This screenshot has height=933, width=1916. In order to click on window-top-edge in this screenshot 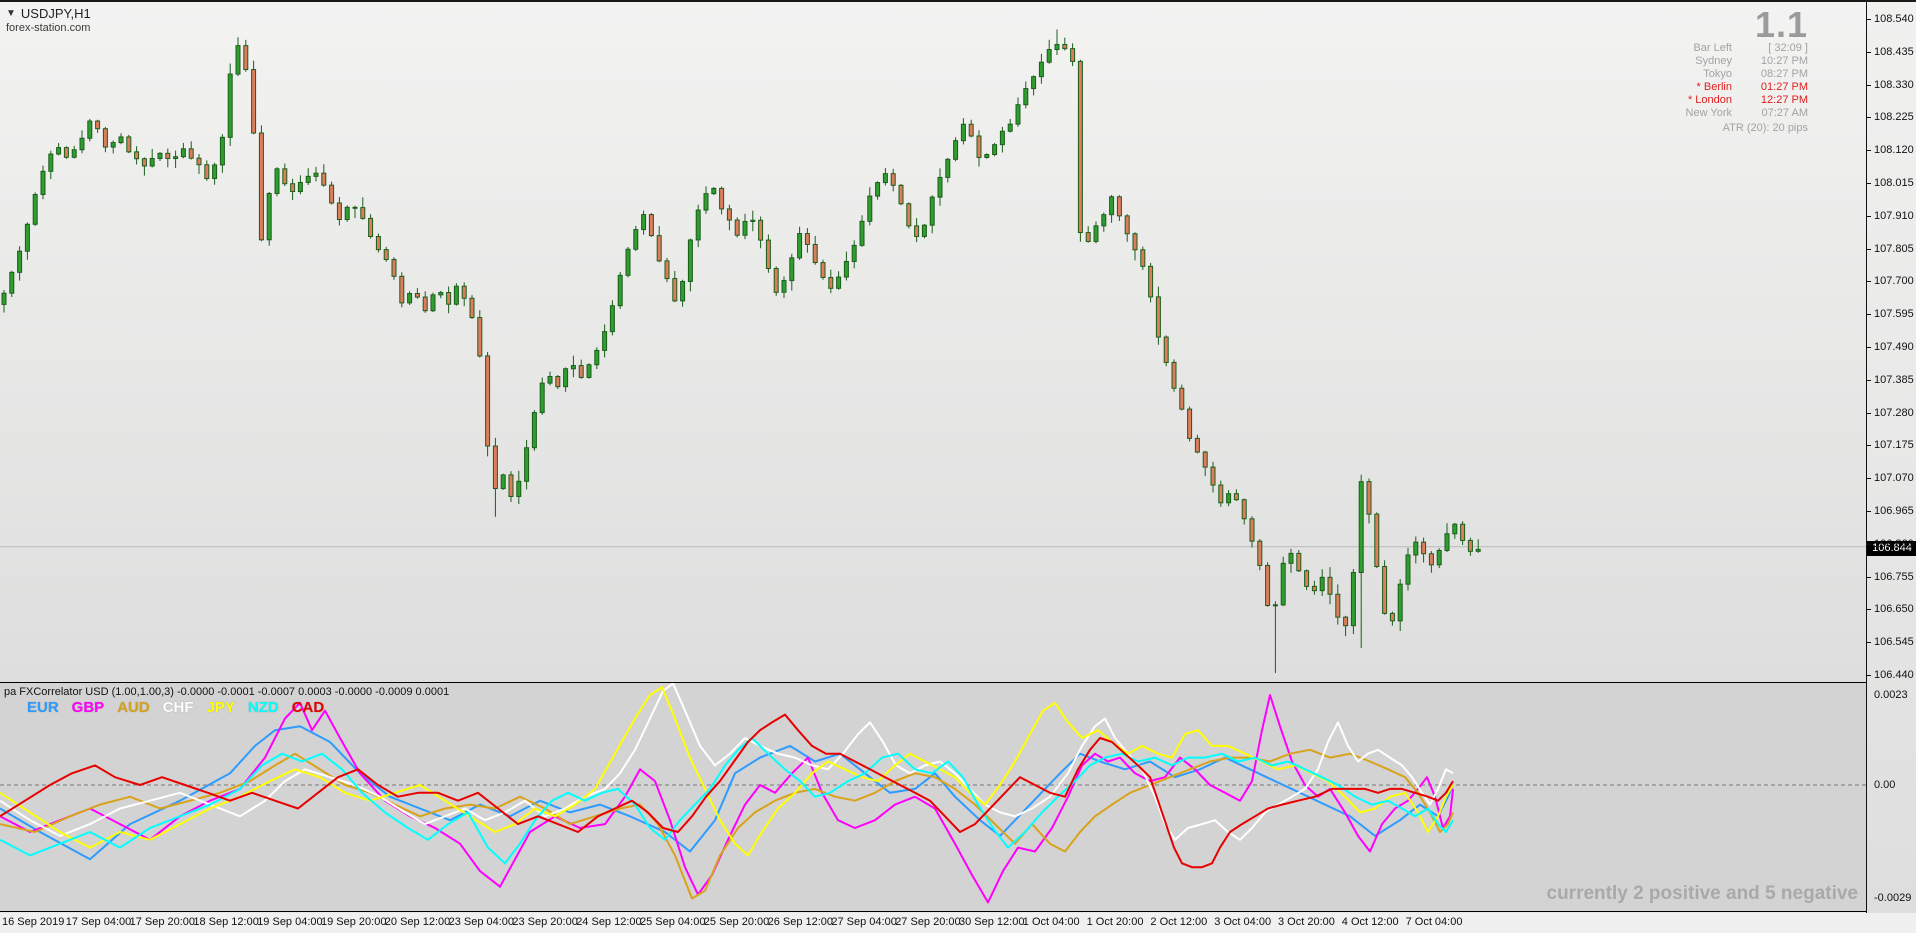, I will do `click(958, 1)`.